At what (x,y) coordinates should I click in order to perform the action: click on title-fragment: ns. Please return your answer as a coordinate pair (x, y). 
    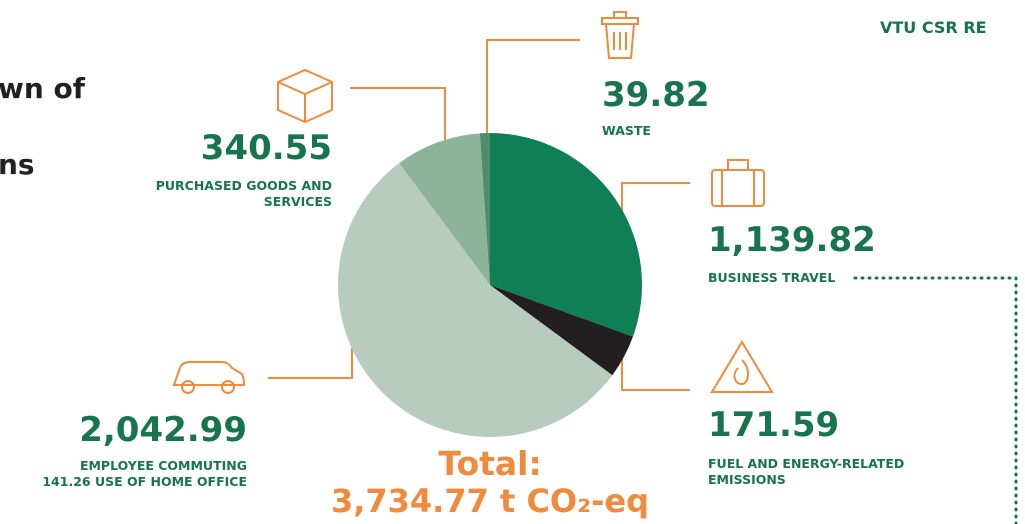
    Looking at the image, I should click on (17, 164).